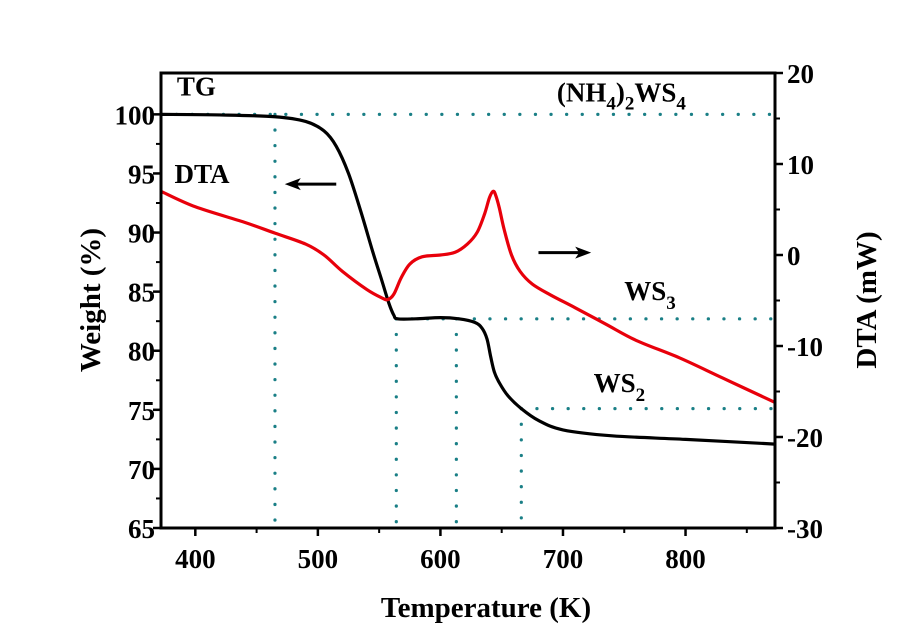  Describe the element at coordinates (794, 256) in the screenshot. I see `y-right-tick-label: 0` at that location.